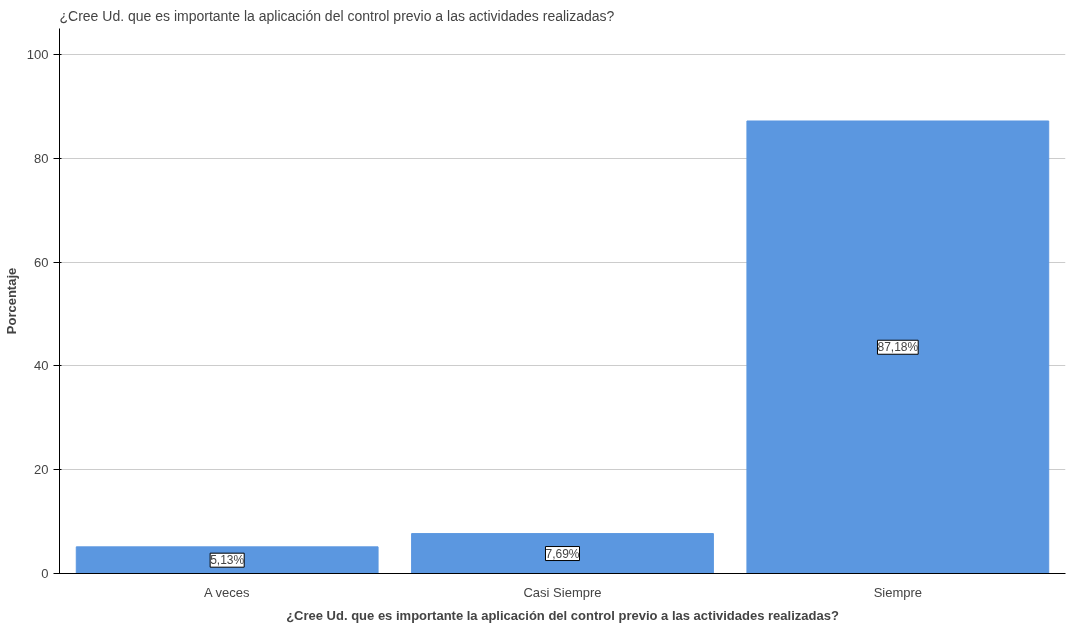 This screenshot has width=1080, height=635. I want to click on x-tick-label: Casi Siempre, so click(562, 592).